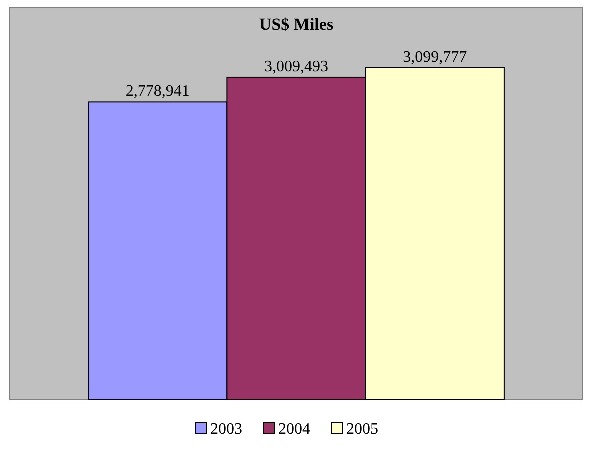 This screenshot has width=595, height=452. What do you see at coordinates (362, 429) in the screenshot?
I see `legend-label: 2005` at bounding box center [362, 429].